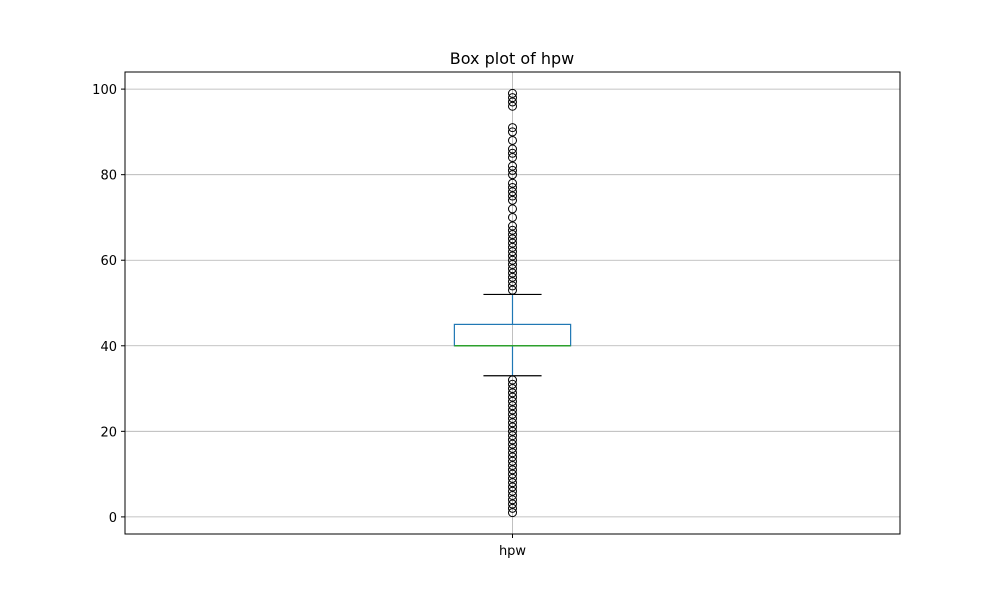  What do you see at coordinates (108, 432) in the screenshot?
I see `y-tick-label: 20` at bounding box center [108, 432].